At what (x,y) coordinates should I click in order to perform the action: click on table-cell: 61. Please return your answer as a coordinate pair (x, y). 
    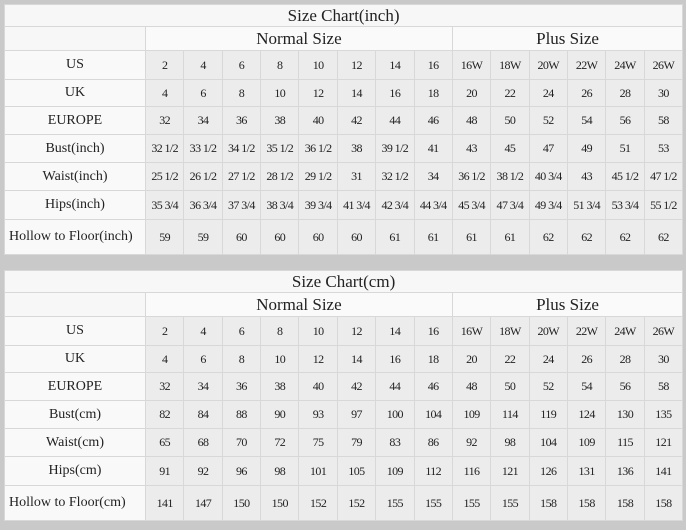
    Looking at the image, I should click on (433, 237).